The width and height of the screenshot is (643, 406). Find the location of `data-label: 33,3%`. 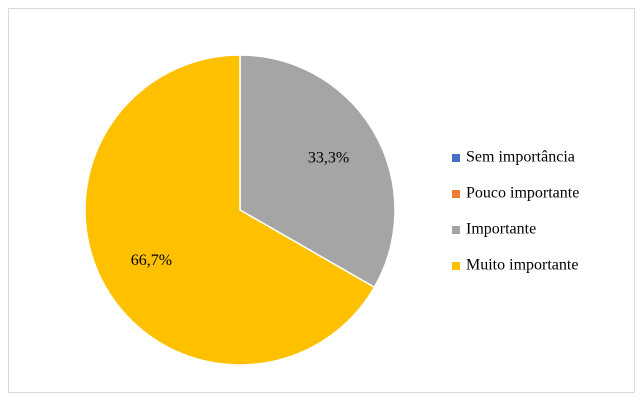

data-label: 33,3% is located at coordinates (328, 157).